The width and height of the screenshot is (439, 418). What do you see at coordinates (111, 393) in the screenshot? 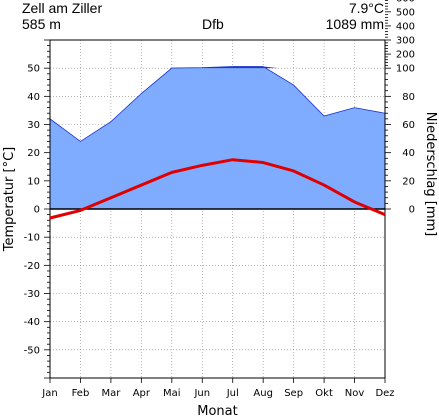
I see `x-tick-label: Mar` at bounding box center [111, 393].